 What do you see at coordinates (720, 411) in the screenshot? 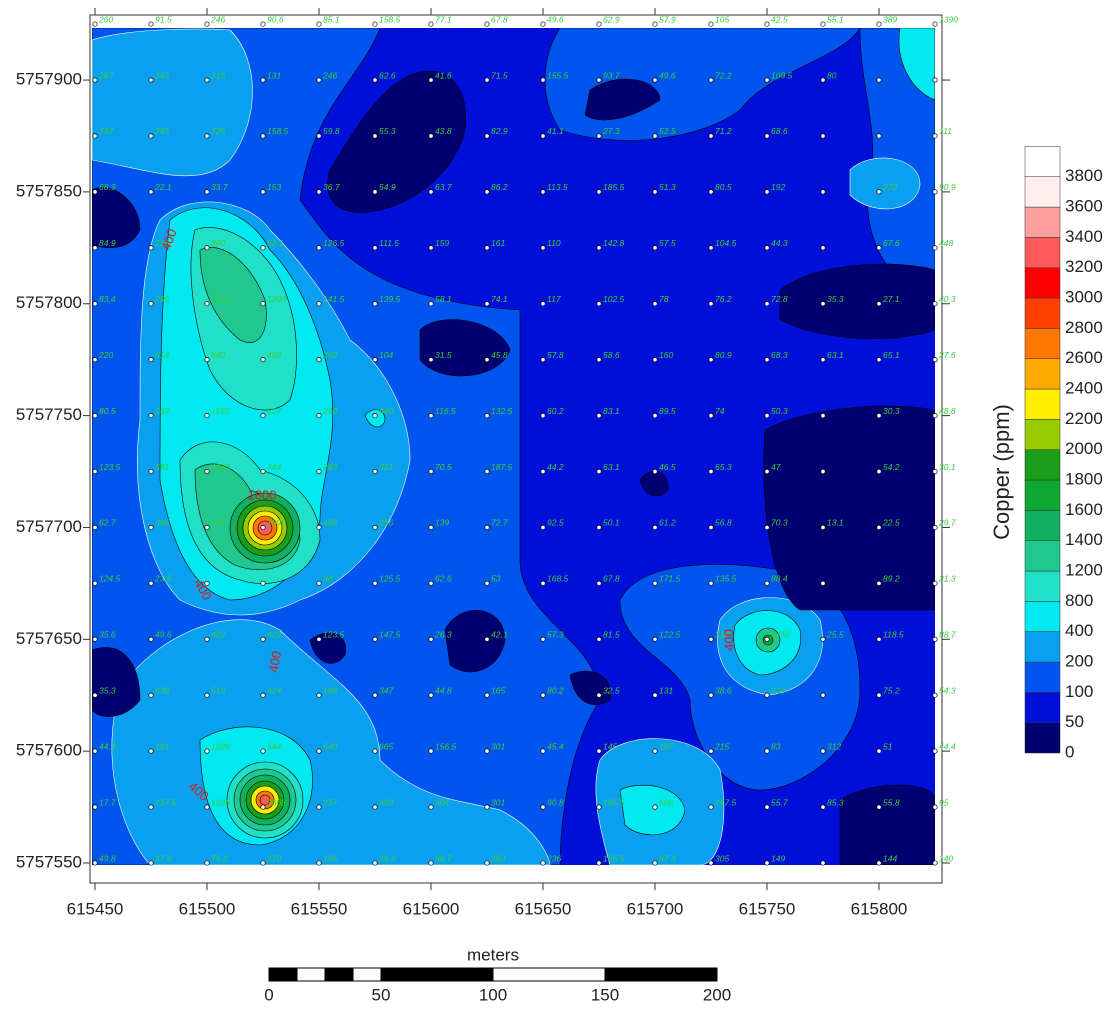
I see `sample-label: 74` at bounding box center [720, 411].